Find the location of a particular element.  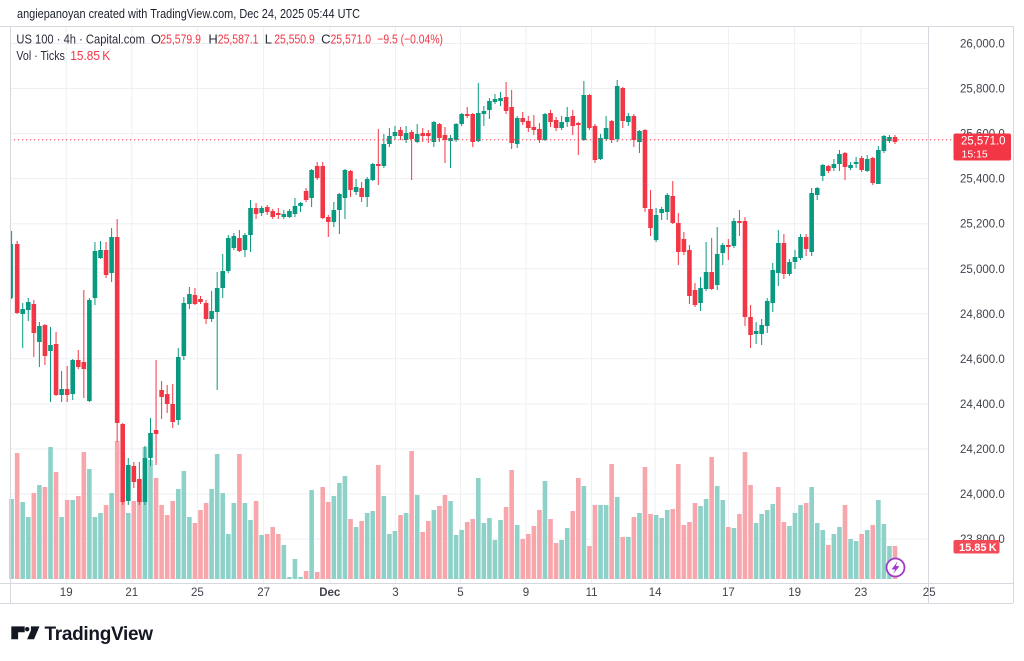

svg-text: 25,587.1 is located at coordinates (238, 39).